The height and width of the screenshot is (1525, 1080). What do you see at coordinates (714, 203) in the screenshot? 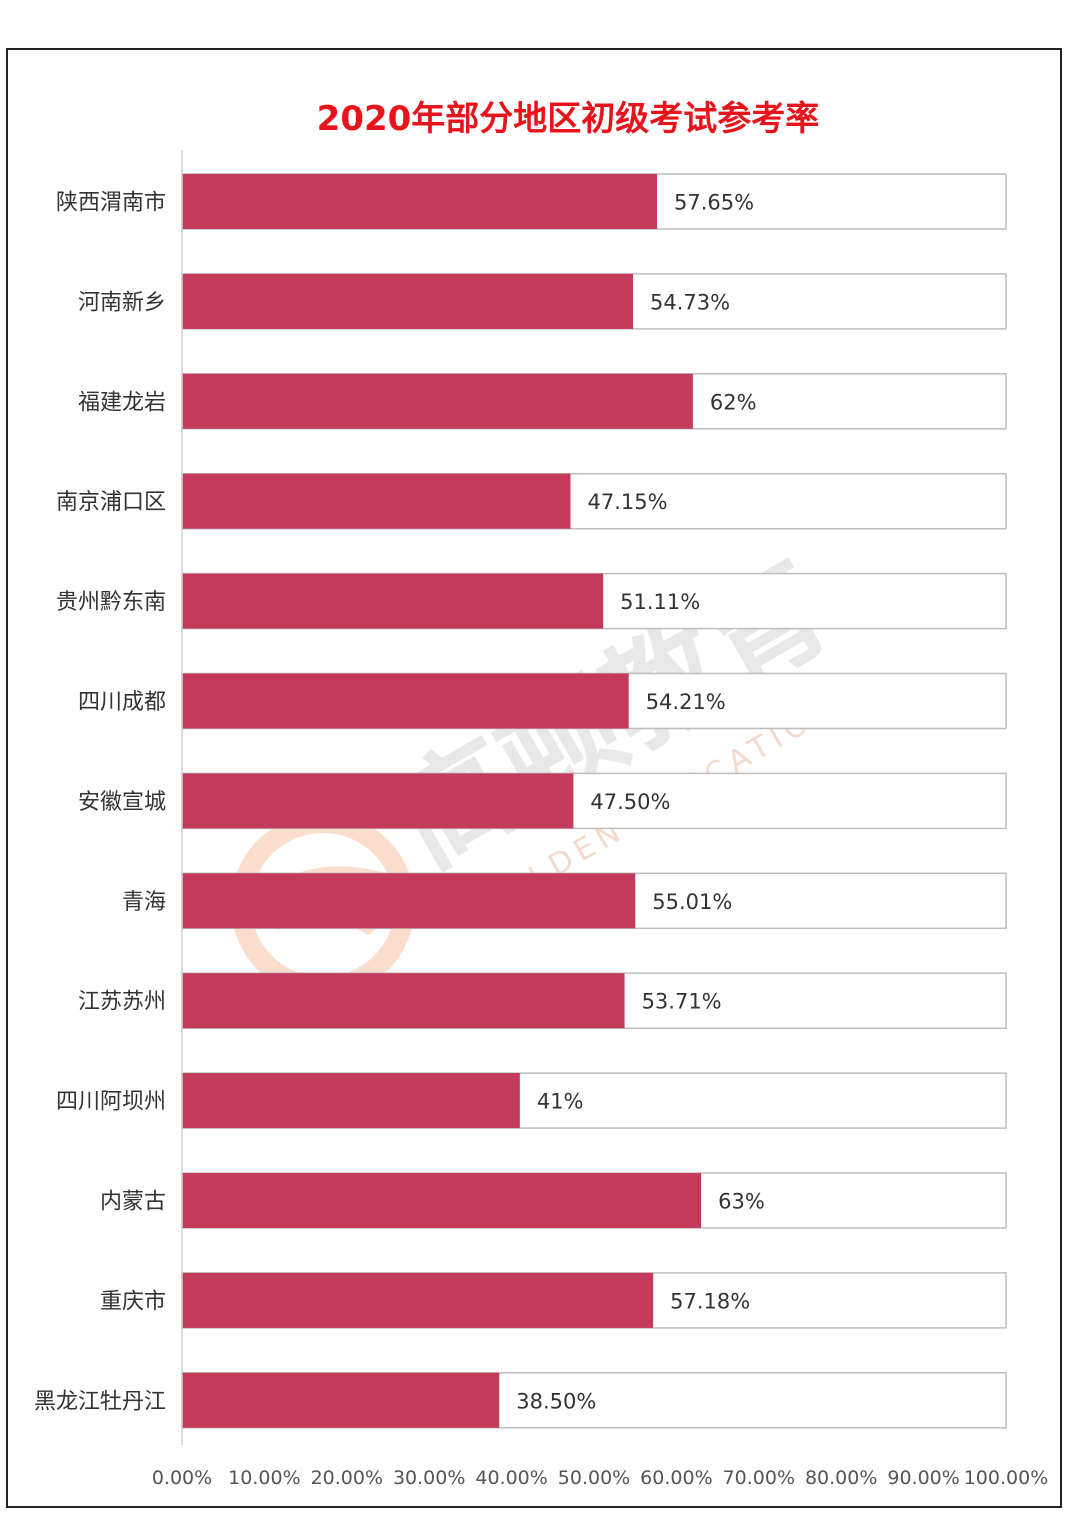
I see `data-label: 57.65%` at bounding box center [714, 203].